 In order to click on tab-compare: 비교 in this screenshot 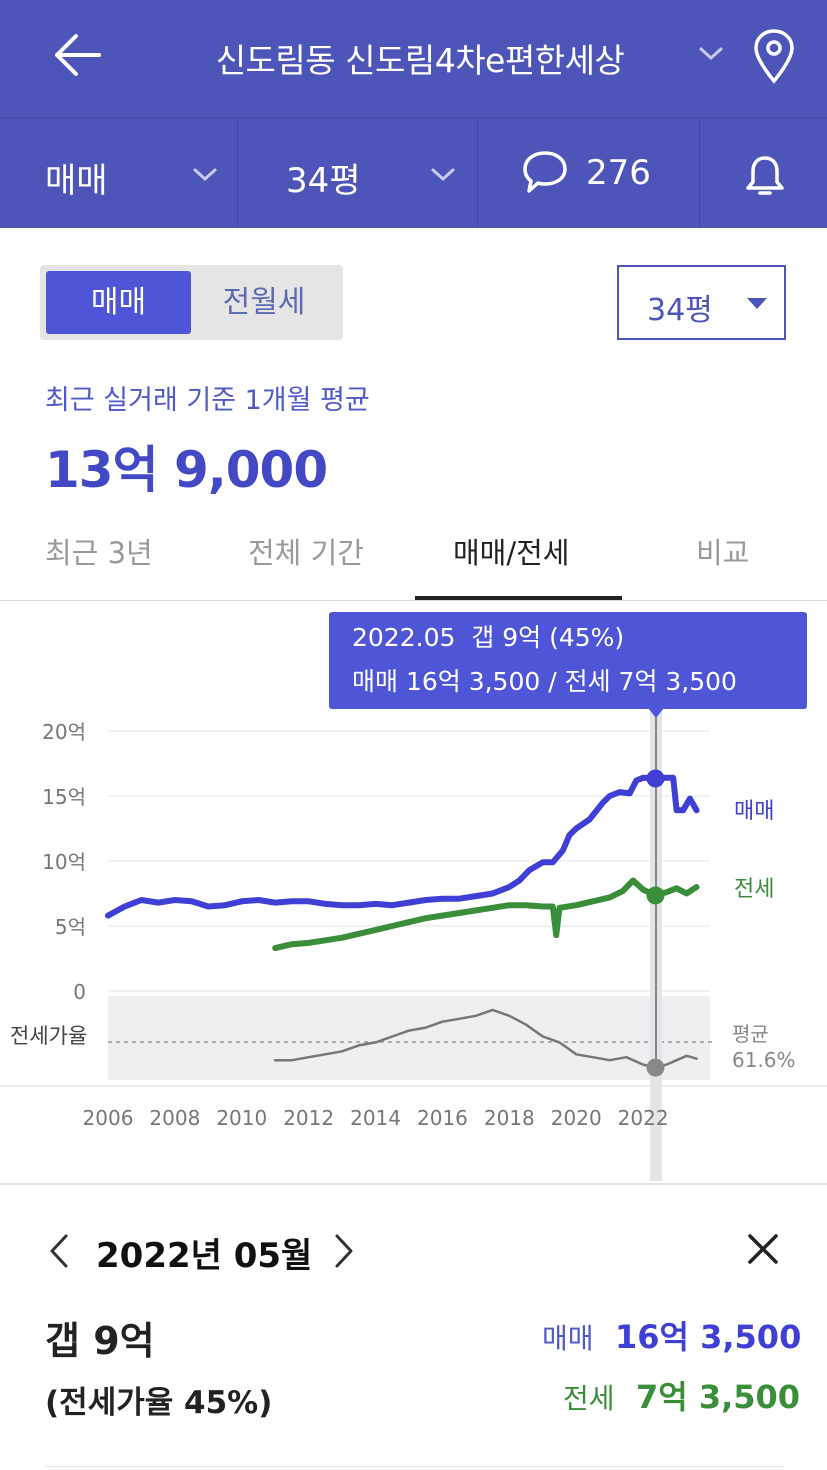, I will do `click(723, 553)`.